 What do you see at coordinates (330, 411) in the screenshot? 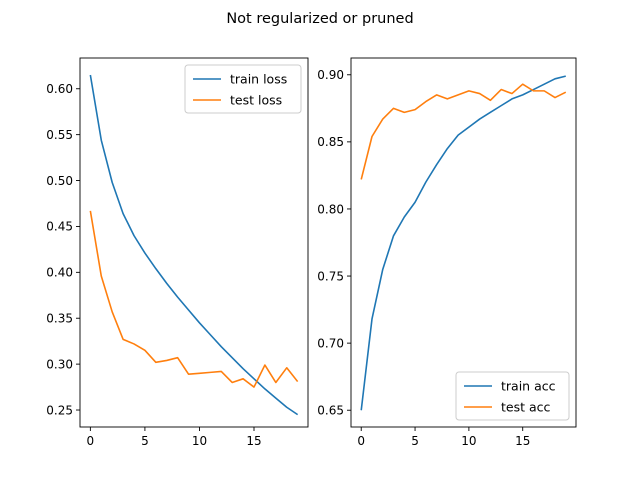
I see `y-tick-label: 0.65` at bounding box center [330, 411].